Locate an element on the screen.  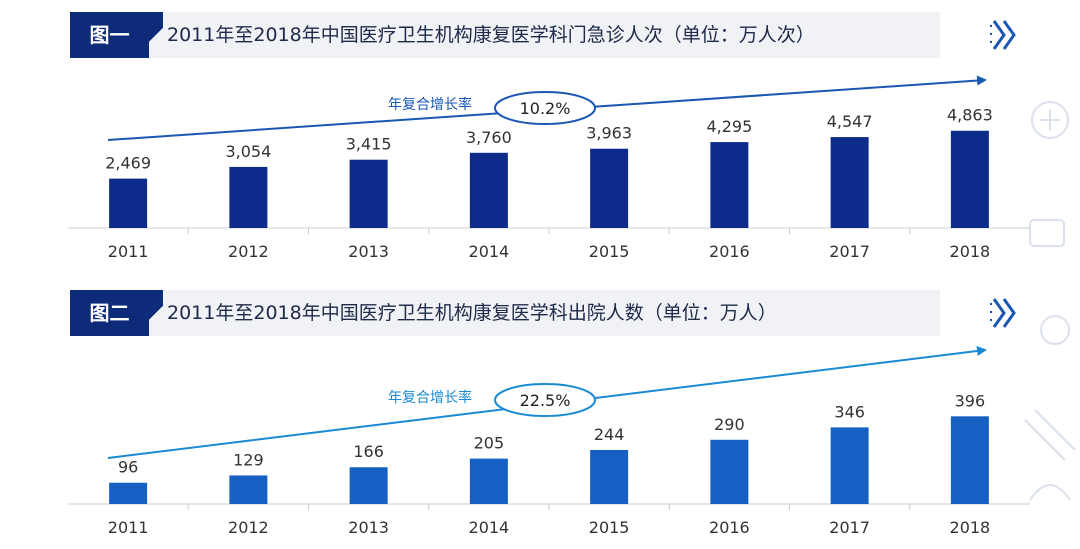
value-label-2015: 3,963 is located at coordinates (609, 133).